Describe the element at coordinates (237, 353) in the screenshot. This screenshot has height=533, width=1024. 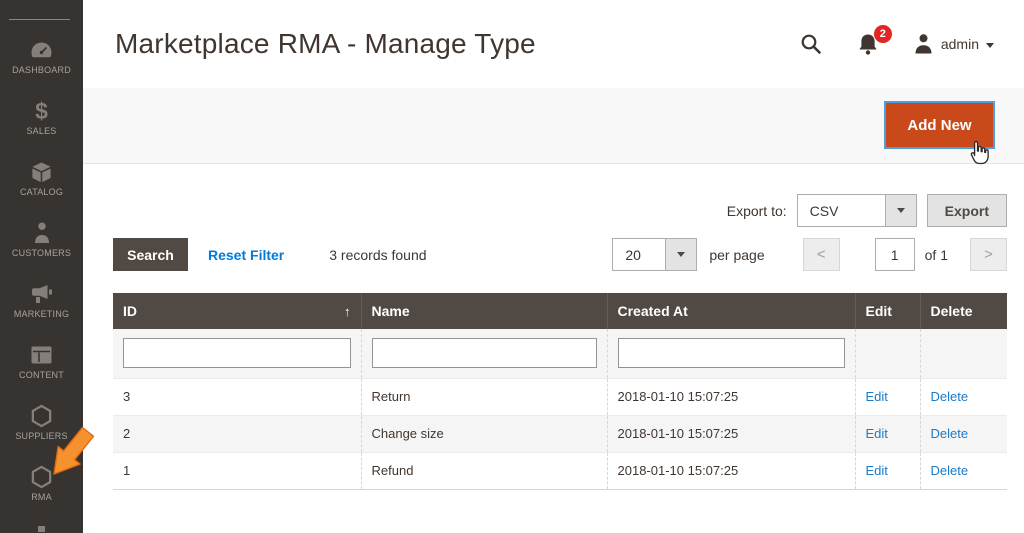
I see `filter-id-input` at that location.